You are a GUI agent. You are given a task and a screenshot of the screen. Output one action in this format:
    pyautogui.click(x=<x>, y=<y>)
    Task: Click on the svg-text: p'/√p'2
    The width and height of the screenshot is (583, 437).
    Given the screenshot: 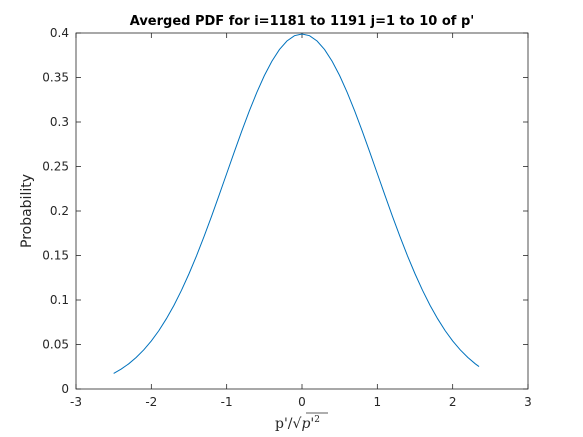 What is the action you would take?
    pyautogui.click(x=297, y=423)
    